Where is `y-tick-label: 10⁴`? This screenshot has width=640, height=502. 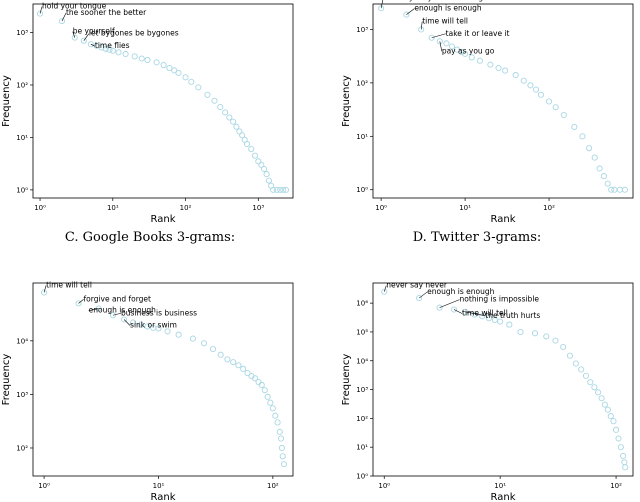
y-tick-label: 10⁴ is located at coordinates (362, 361).